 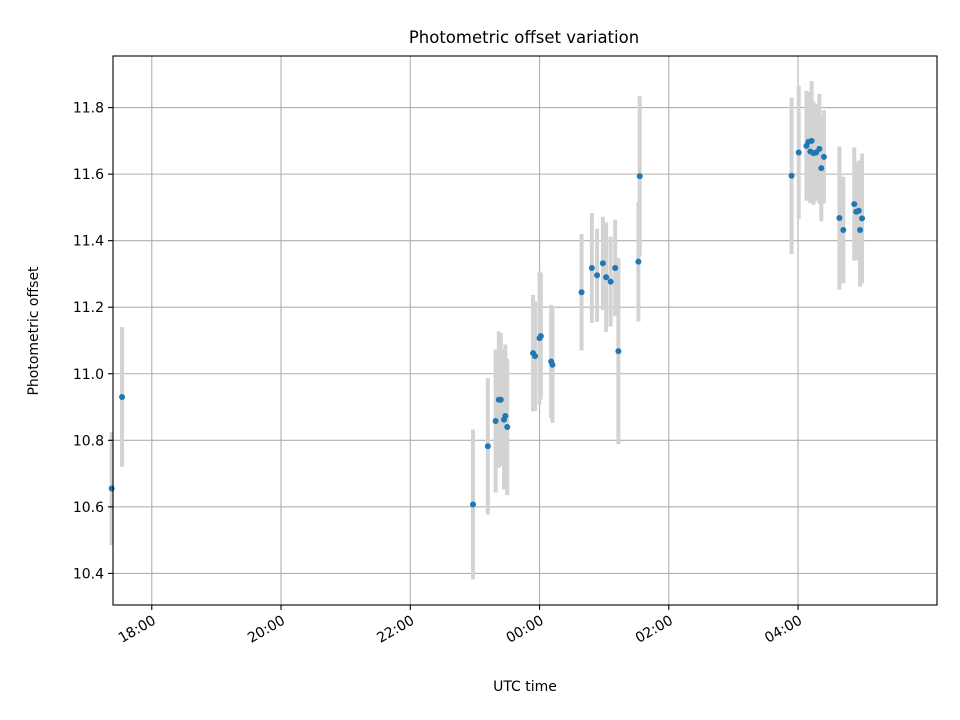 I want to click on y-tick-label: 11.0, so click(x=88, y=375).